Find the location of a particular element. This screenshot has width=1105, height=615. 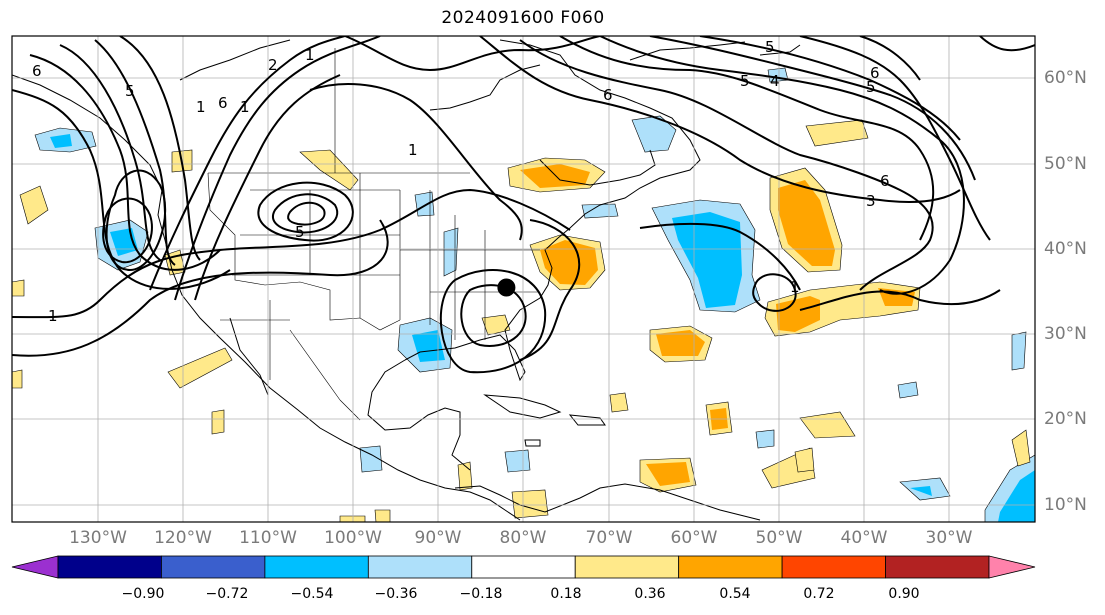

map-title: 2024091600 F060 is located at coordinates (523, 18).